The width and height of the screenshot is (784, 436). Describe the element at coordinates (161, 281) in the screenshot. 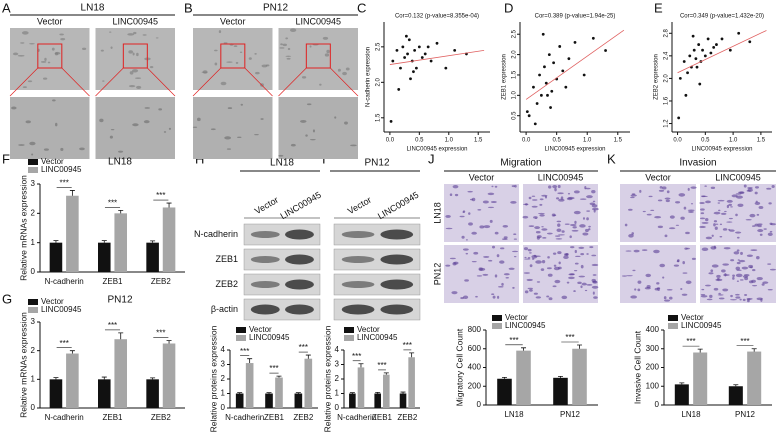

I see `x-tick-label: ZEB2` at that location.